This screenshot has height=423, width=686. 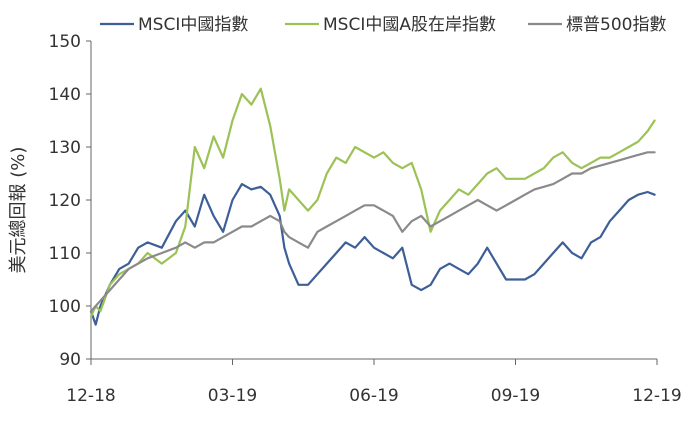 I want to click on legend: MSCI中國指數 MSCI中國A股在岸指數 標普500指數, so click(x=383, y=25).